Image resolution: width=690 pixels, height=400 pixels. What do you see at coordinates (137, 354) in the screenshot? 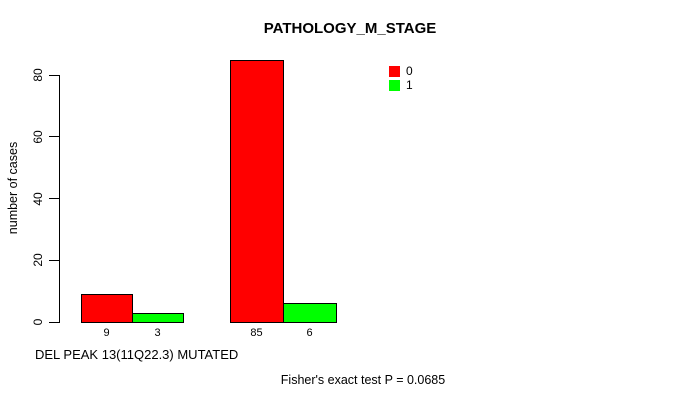
I see `x-axis-label: DEL PEAK 13(11Q22.3) MUTATED` at bounding box center [137, 354].